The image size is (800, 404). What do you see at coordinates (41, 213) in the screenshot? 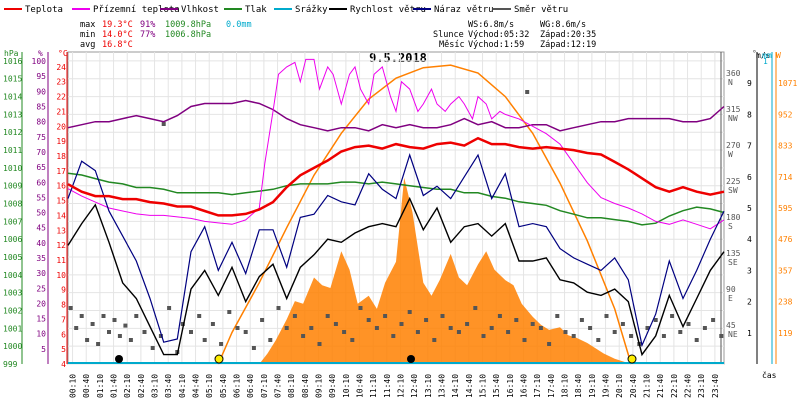
I see `tick-pct: 50` at bounding box center [41, 213].